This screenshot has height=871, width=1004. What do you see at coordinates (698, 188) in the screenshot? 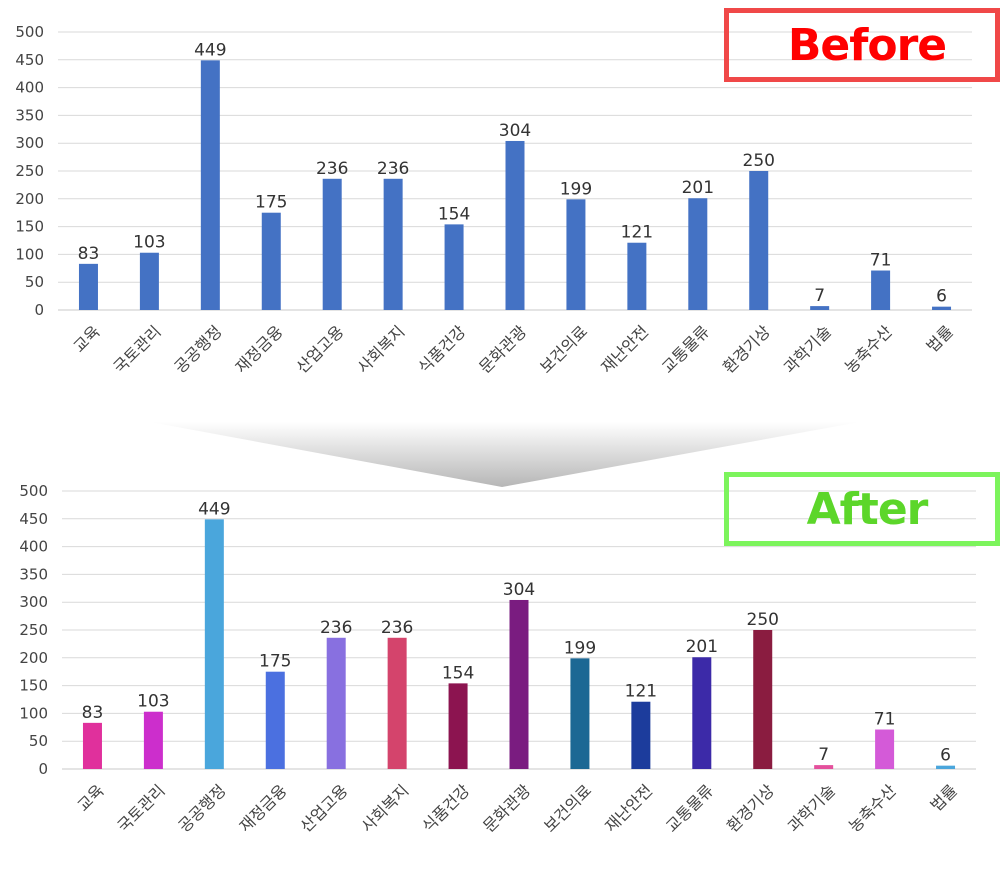
I see `before-data-label: 201` at bounding box center [698, 188].